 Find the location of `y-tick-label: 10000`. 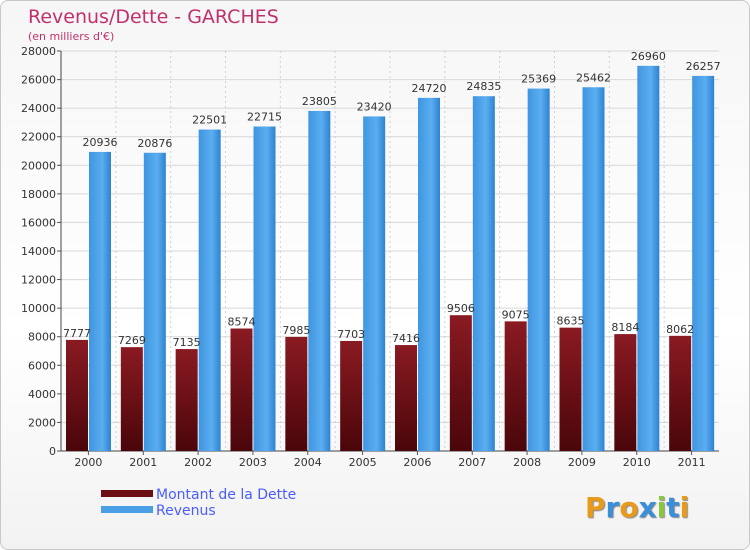

y-tick-label: 10000 is located at coordinates (38, 308).